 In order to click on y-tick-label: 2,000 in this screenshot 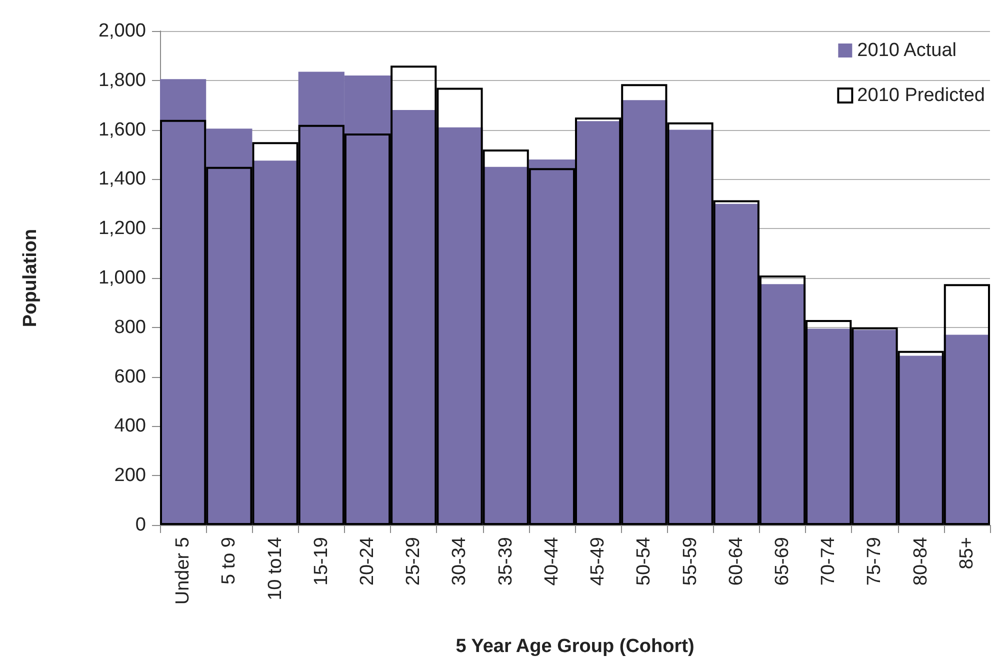, I will do `click(122, 31)`.